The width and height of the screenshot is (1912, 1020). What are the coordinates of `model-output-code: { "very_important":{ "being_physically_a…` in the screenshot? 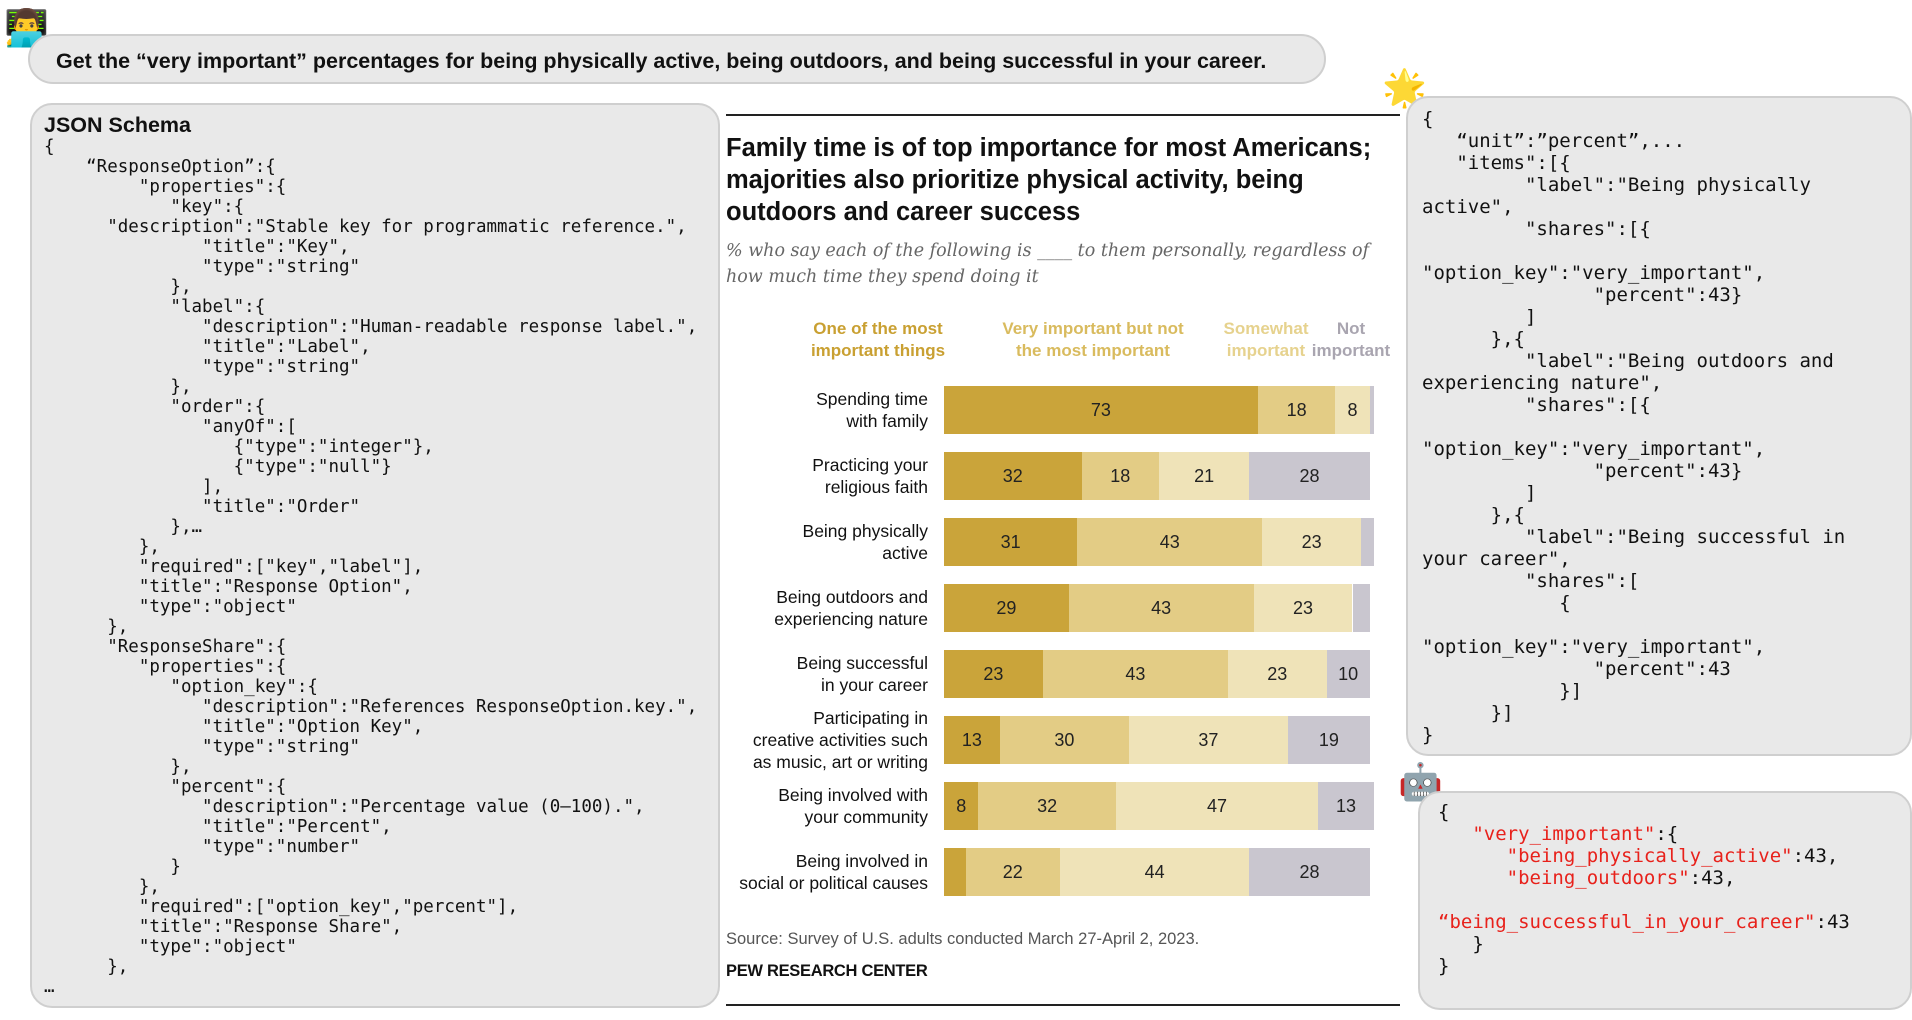 It's located at (1644, 889).